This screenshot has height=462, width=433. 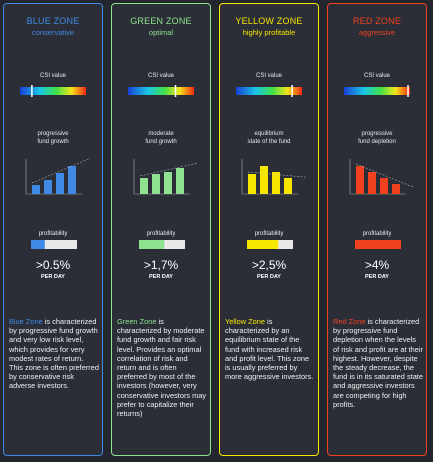 I want to click on zone-subtitle: aggressive, so click(x=377, y=32).